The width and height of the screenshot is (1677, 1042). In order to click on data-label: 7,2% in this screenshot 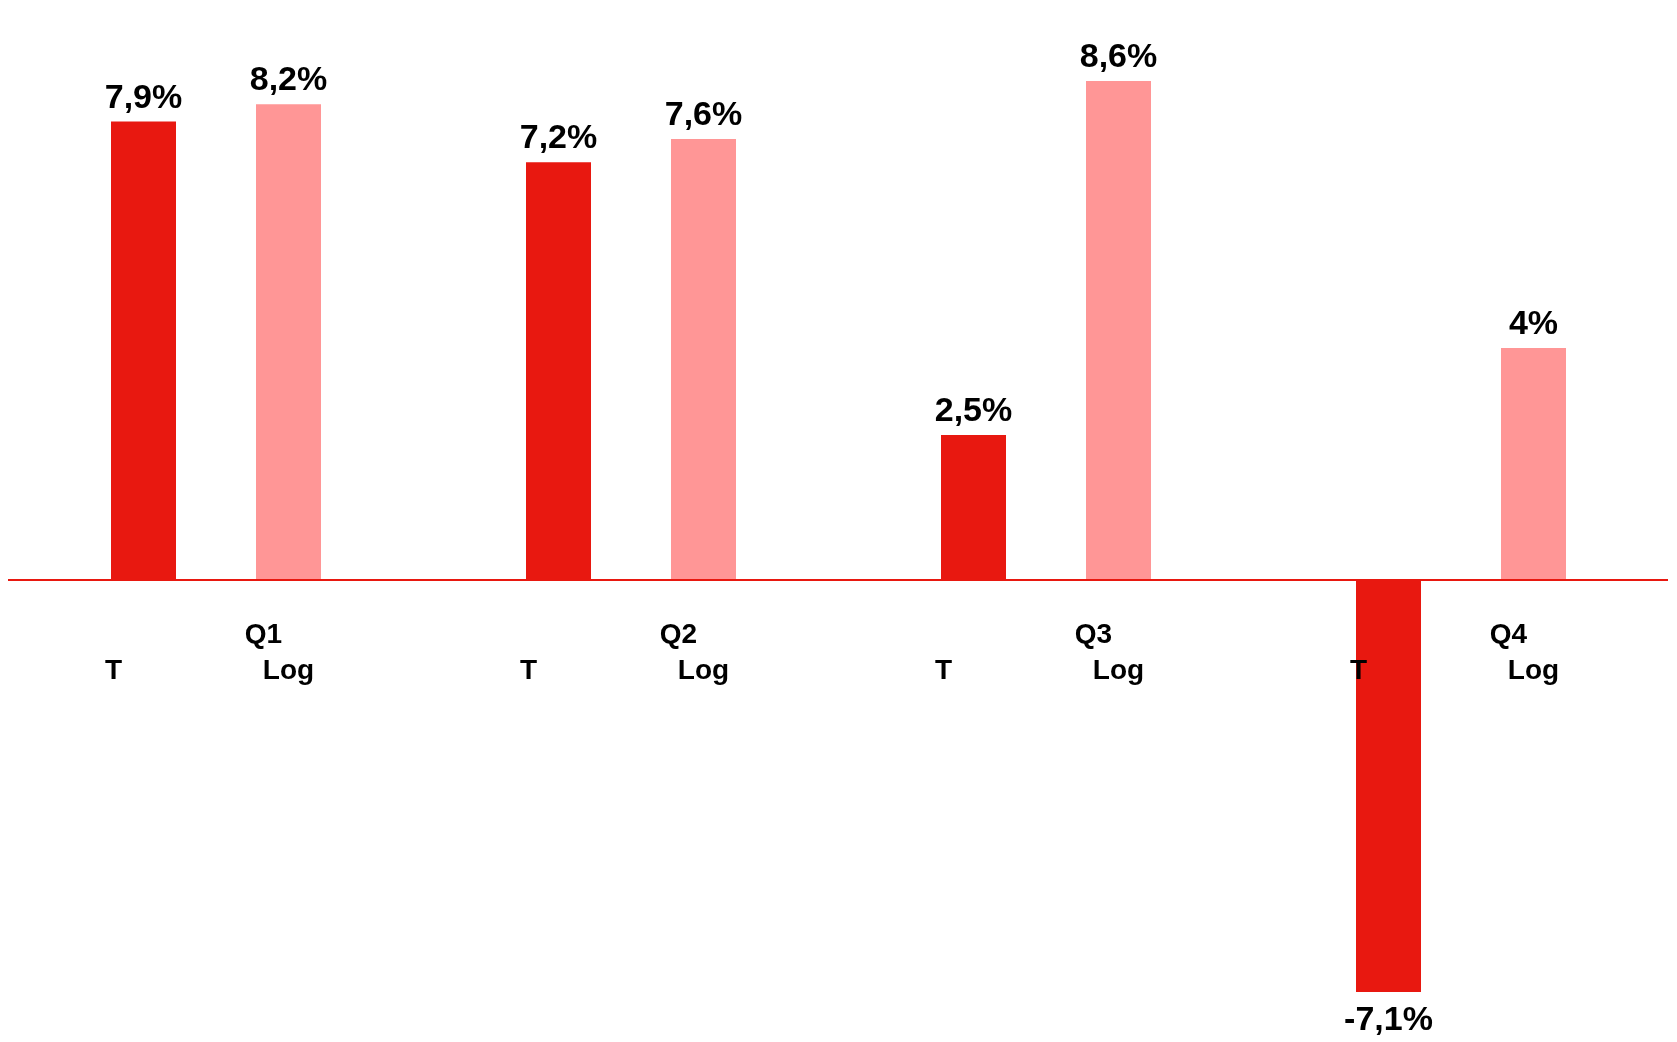, I will do `click(558, 136)`.